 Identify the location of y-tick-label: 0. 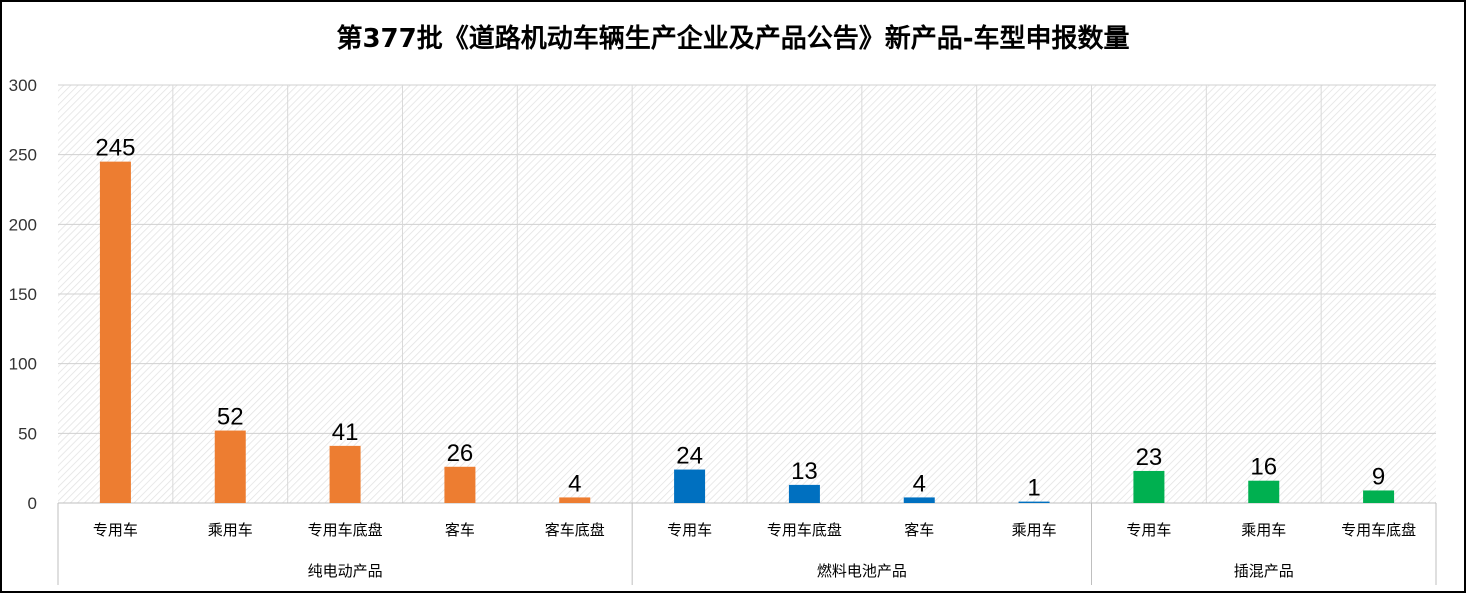
(32, 503).